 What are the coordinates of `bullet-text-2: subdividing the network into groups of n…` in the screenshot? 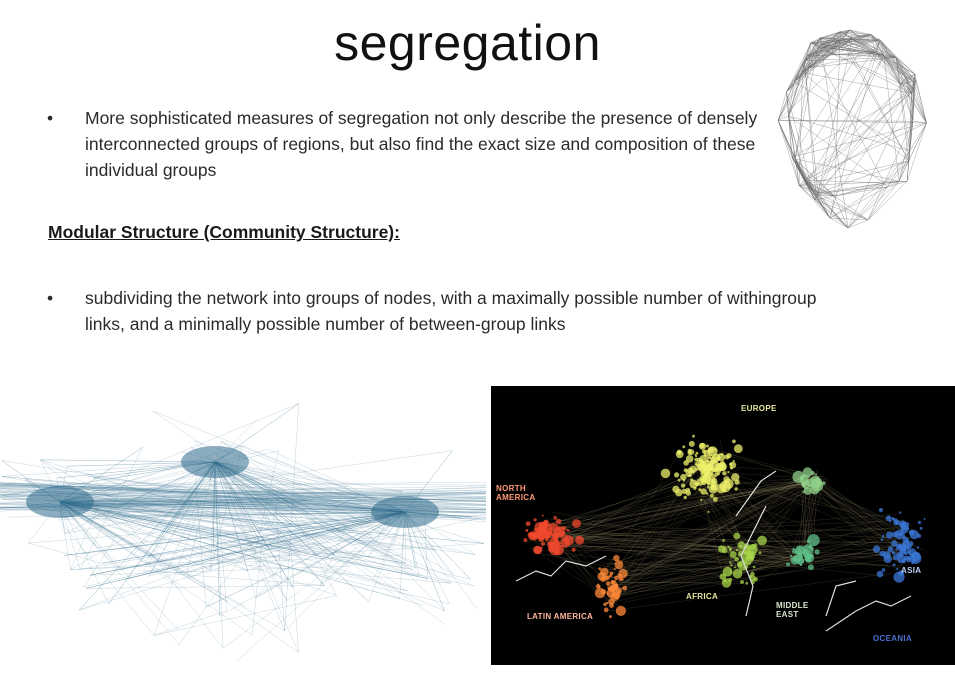 It's located at (451, 311).